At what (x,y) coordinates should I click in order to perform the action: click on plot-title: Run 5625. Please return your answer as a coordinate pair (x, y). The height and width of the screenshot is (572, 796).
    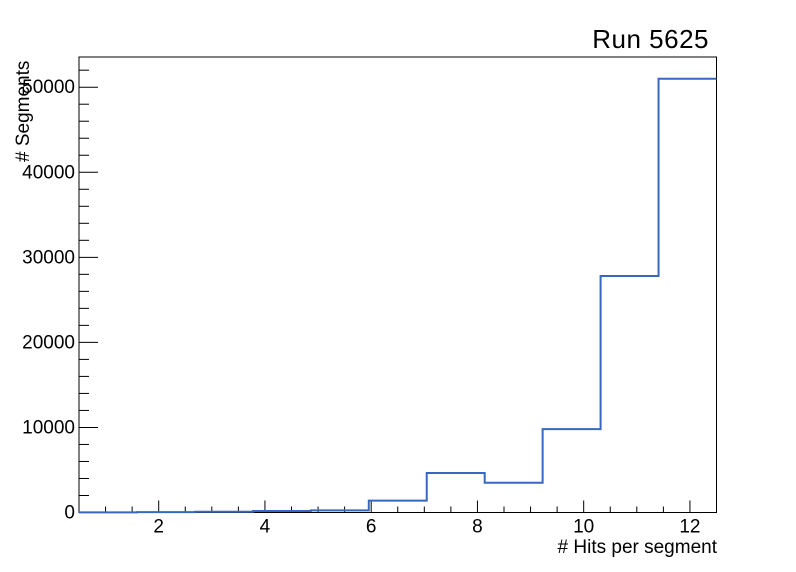
    Looking at the image, I should click on (650, 39).